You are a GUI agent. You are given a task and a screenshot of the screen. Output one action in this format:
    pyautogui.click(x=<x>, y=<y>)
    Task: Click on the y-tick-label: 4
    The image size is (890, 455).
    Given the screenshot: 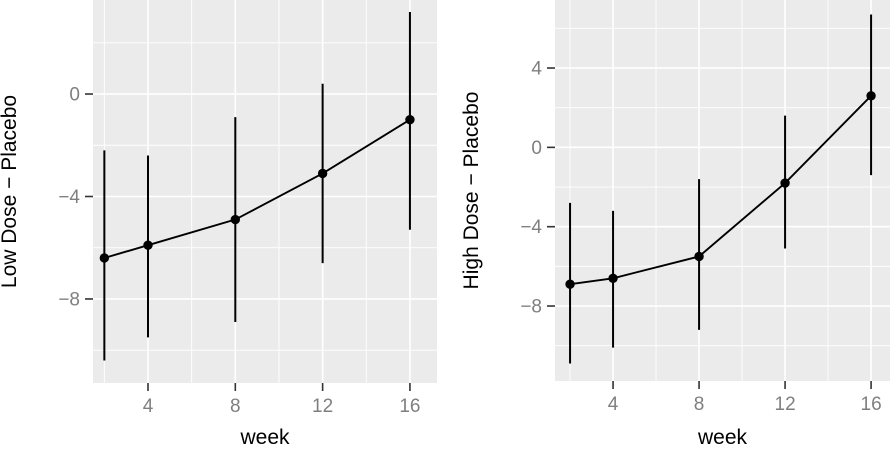 What is the action you would take?
    pyautogui.click(x=536, y=69)
    